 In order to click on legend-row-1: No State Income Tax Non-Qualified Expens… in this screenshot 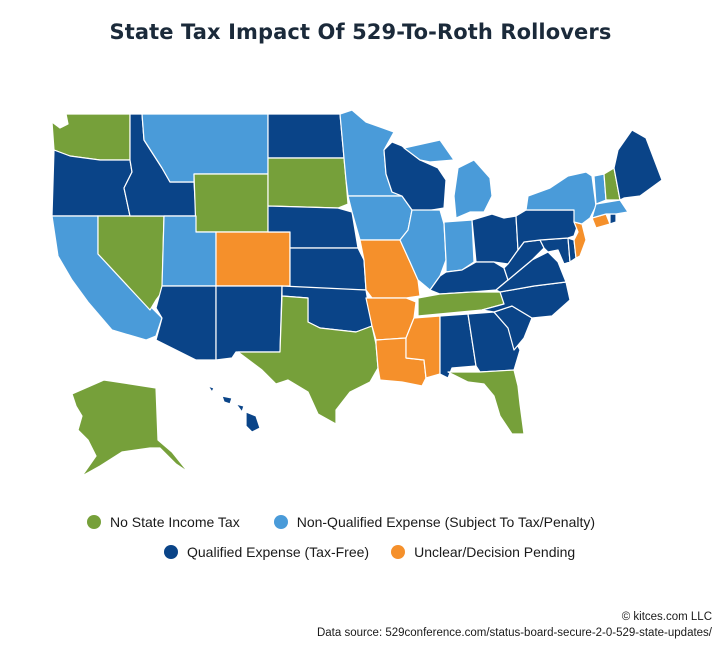, I will do `click(341, 522)`.